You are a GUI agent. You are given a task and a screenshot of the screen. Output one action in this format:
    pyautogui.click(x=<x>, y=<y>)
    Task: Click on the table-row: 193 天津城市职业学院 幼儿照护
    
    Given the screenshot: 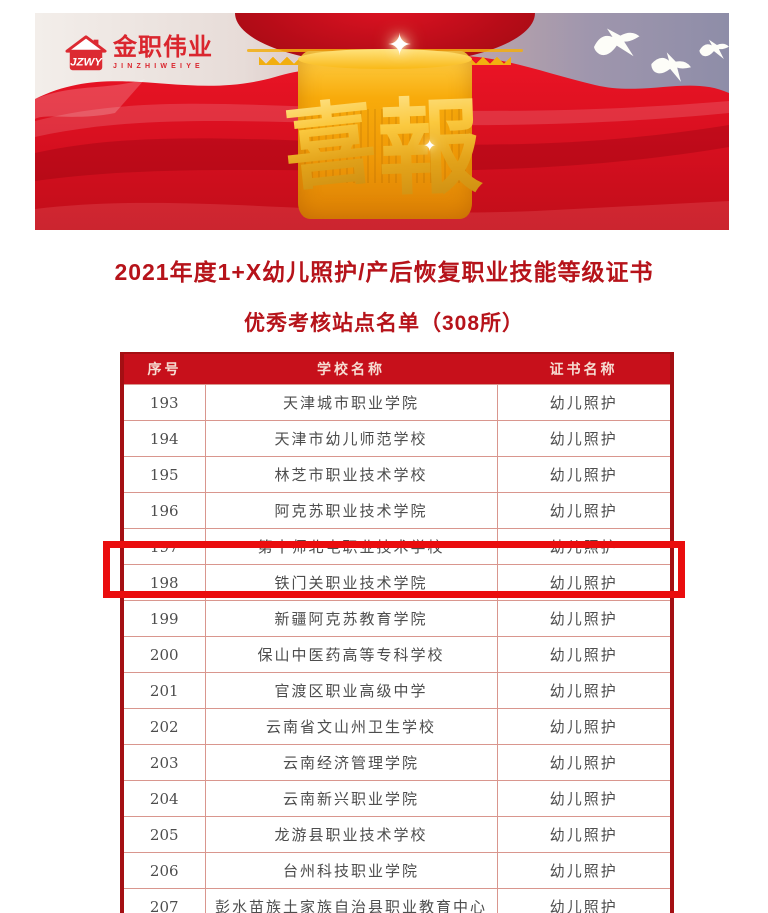 What is the action you would take?
    pyautogui.click(x=397, y=402)
    